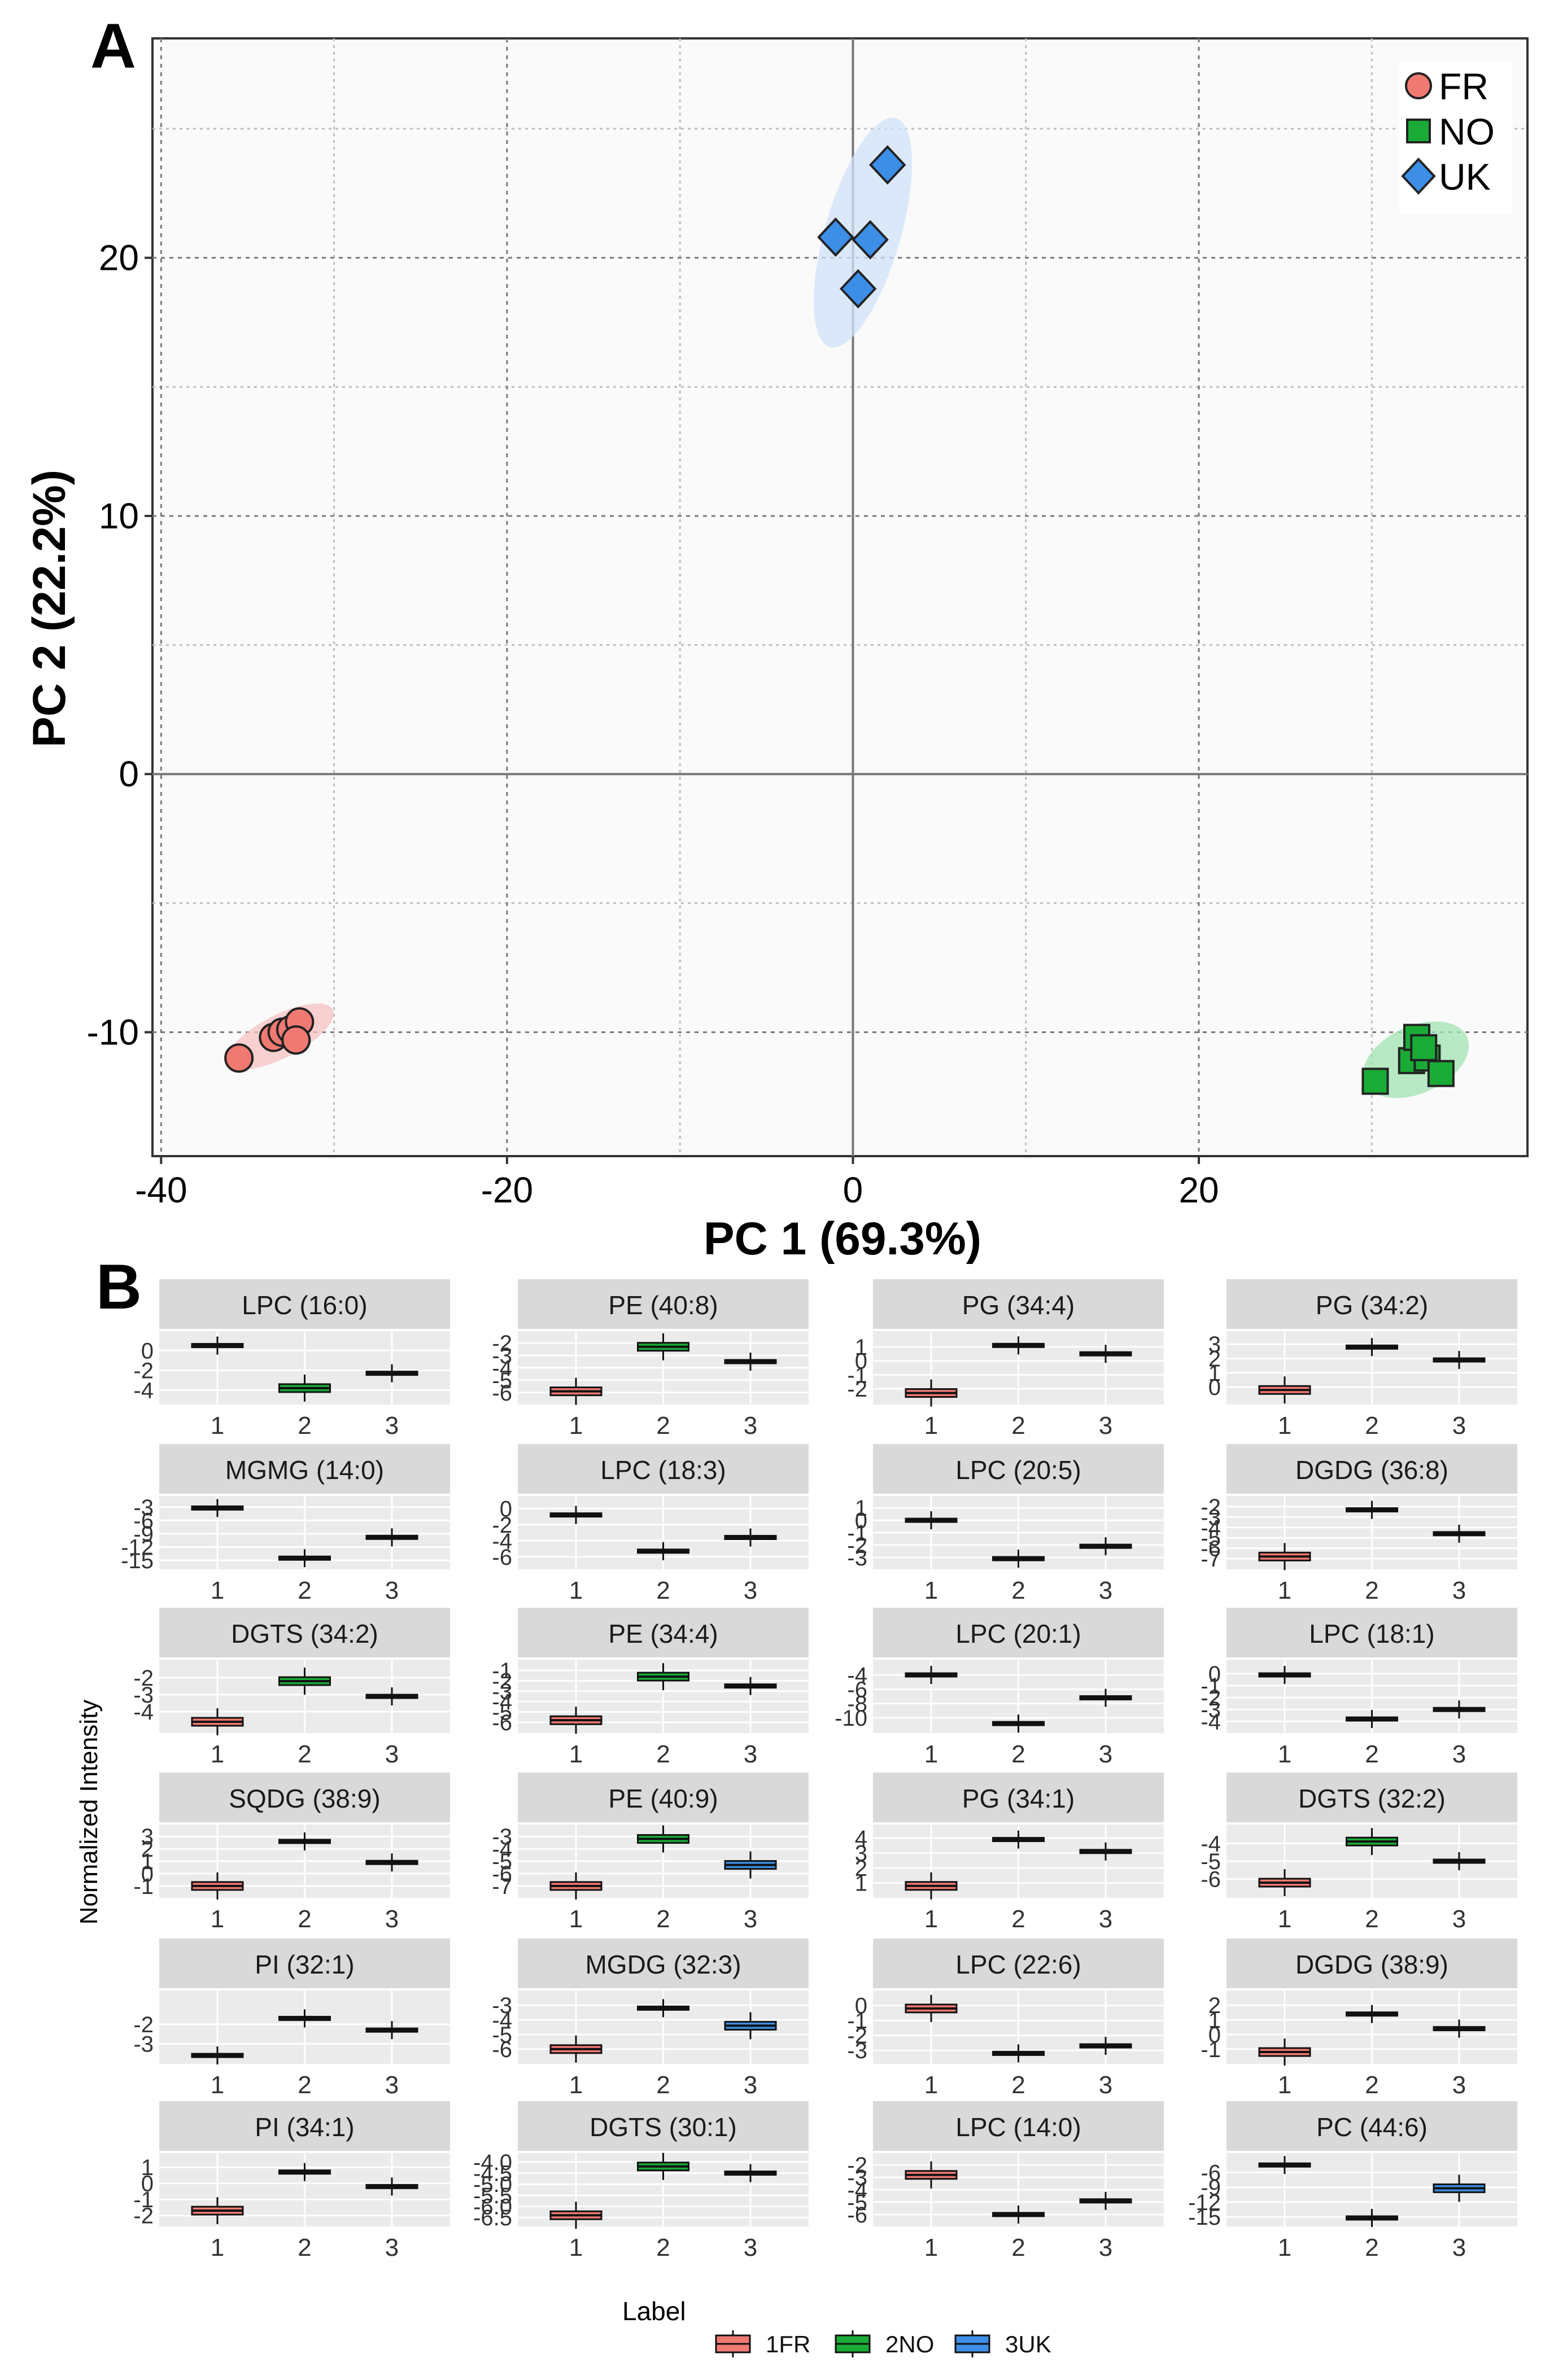  Describe the element at coordinates (1372, 1305) in the screenshot. I see `facet-title: PG (34:2)` at that location.